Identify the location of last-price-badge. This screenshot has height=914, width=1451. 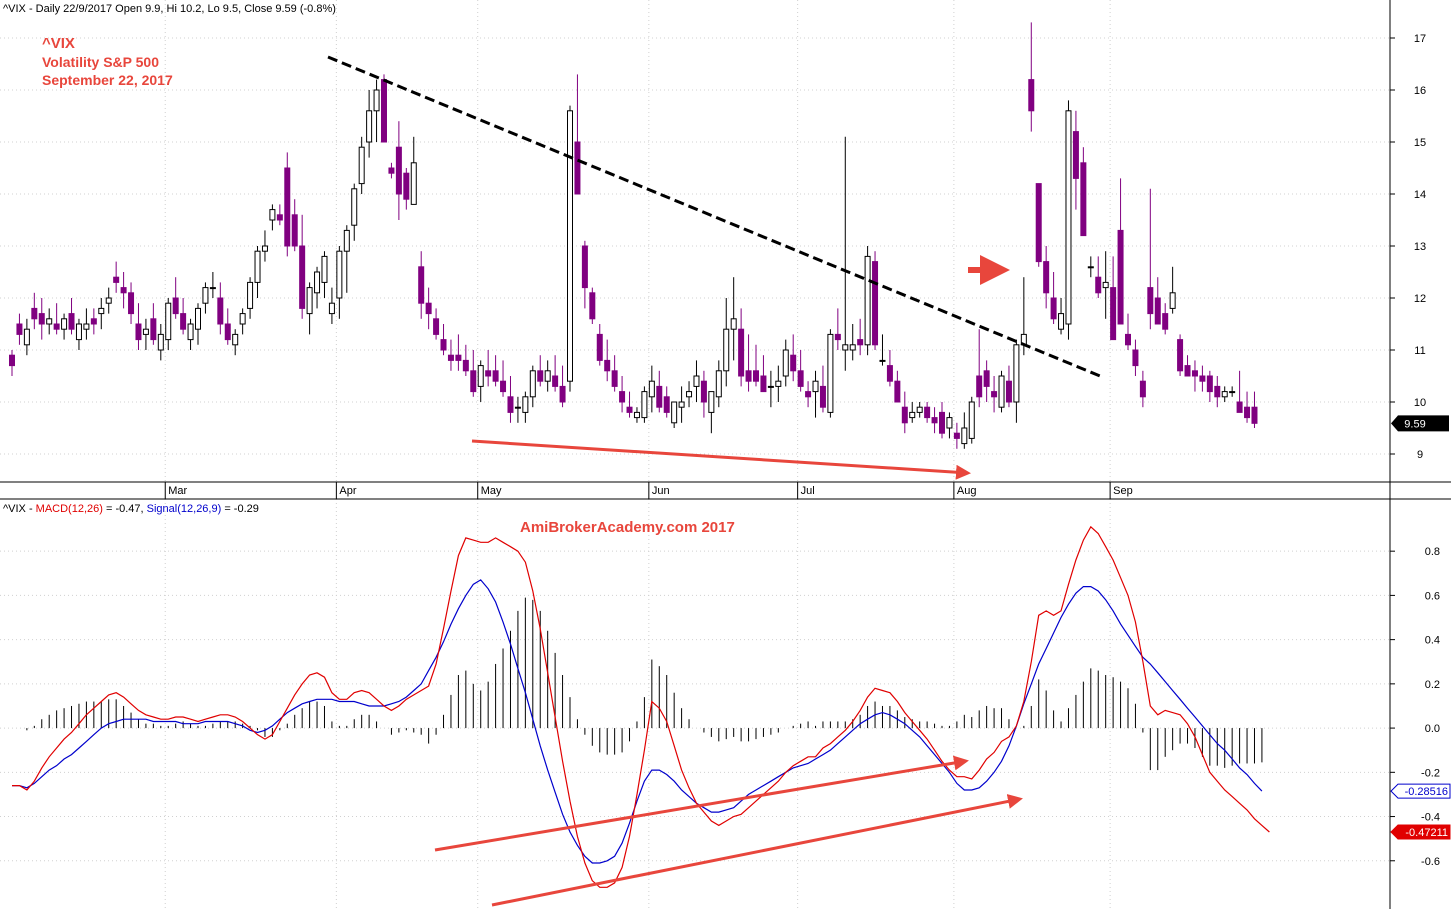
(1420, 423).